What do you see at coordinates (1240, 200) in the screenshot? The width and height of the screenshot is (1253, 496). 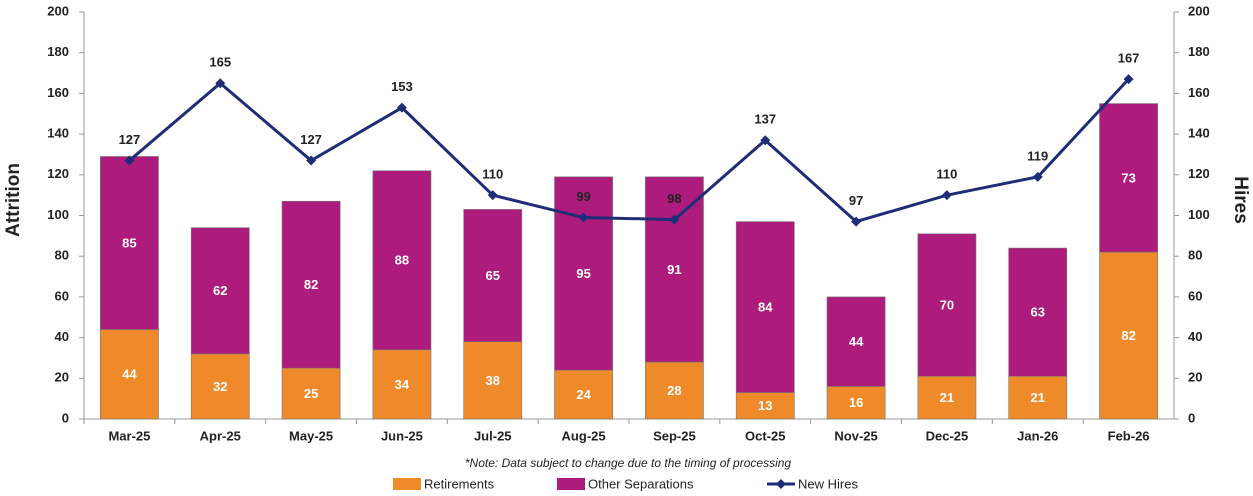 I see `y2-axis-title: Hires` at bounding box center [1240, 200].